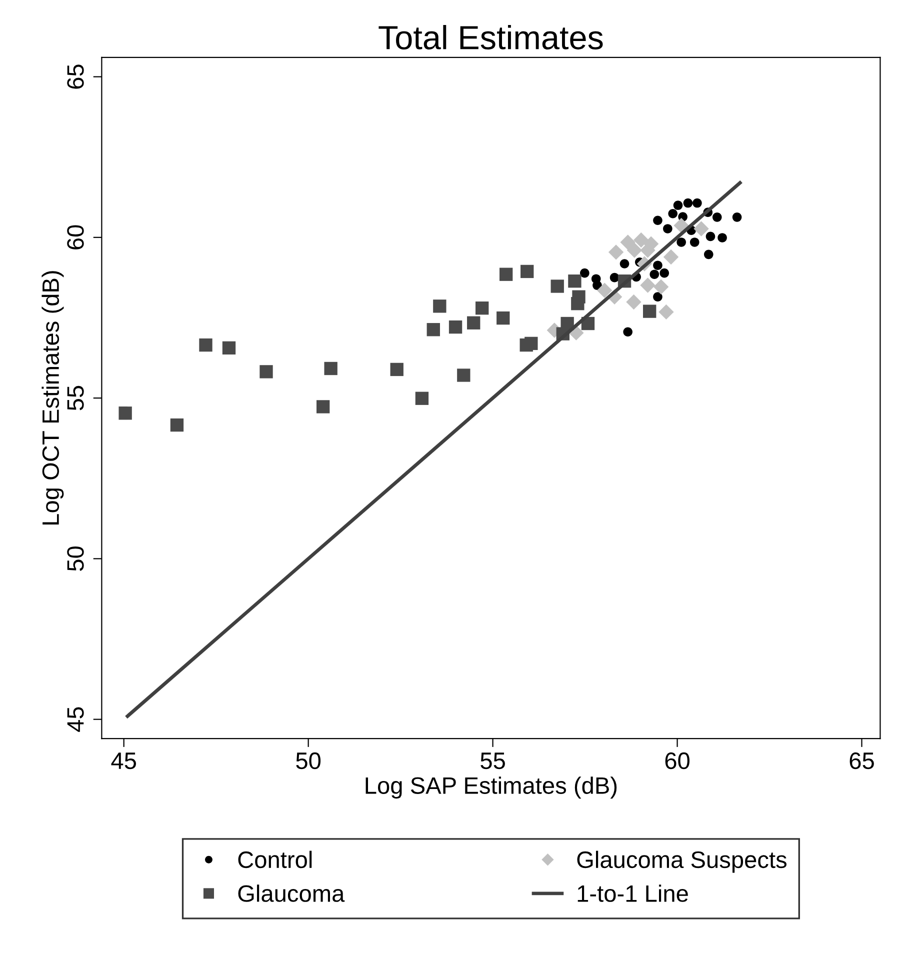 This screenshot has height=958, width=900. I want to click on legend-label: Glaucoma, so click(291, 893).